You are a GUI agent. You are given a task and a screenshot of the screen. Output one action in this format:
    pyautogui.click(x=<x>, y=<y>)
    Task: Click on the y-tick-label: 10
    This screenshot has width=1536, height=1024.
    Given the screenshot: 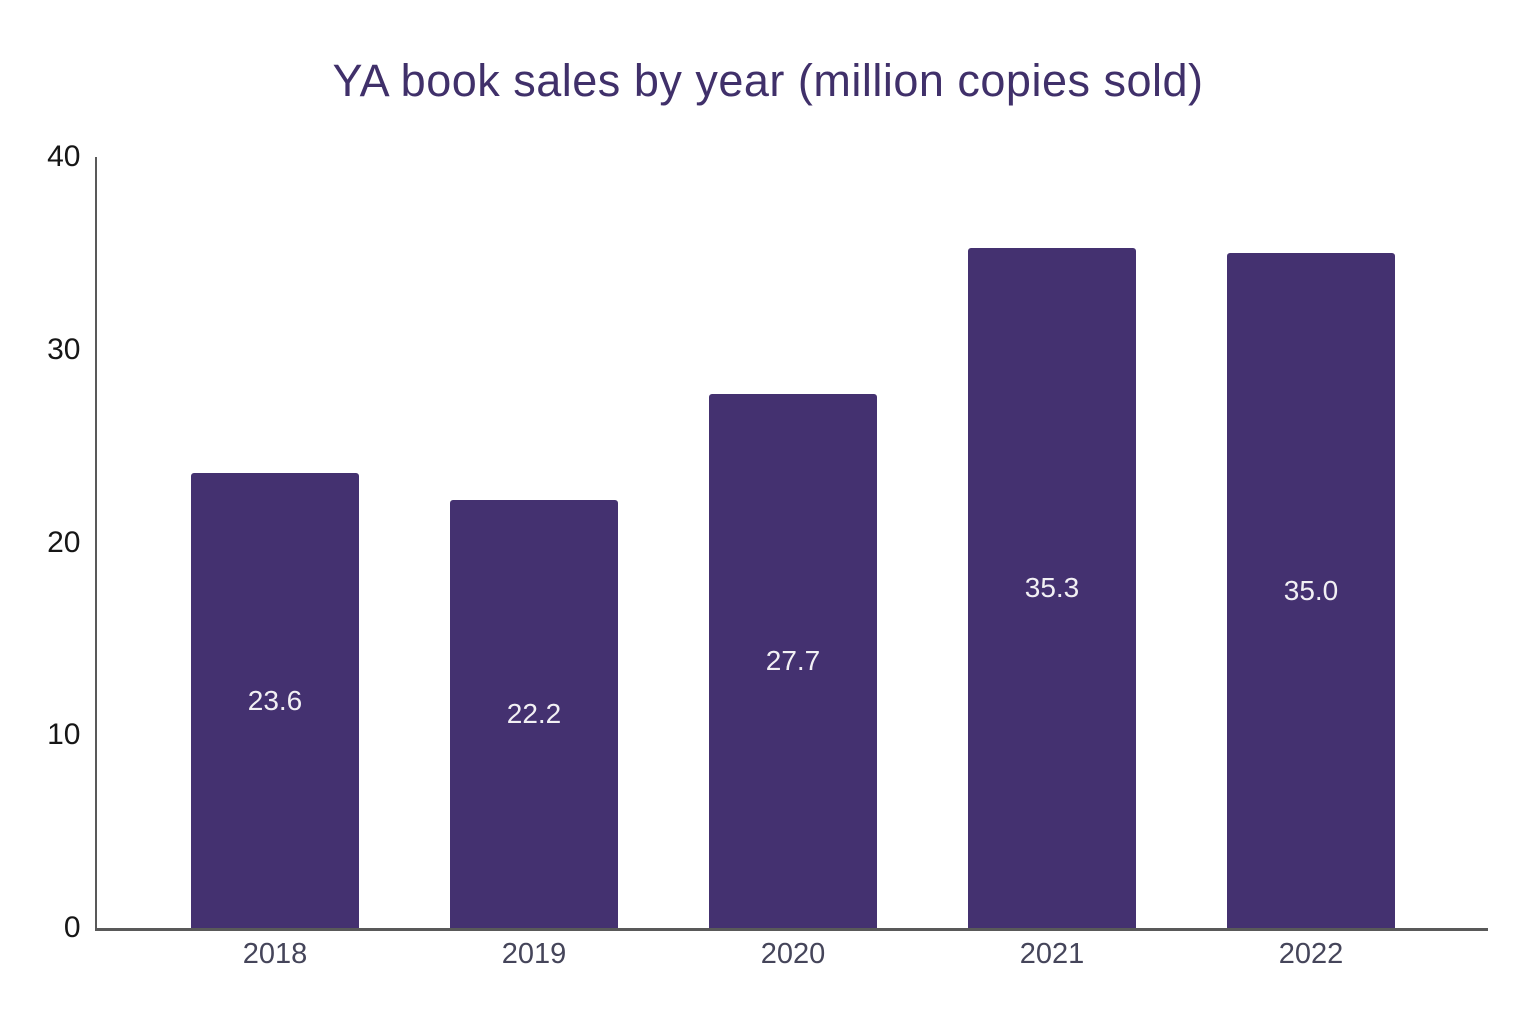 What is the action you would take?
    pyautogui.click(x=64, y=735)
    